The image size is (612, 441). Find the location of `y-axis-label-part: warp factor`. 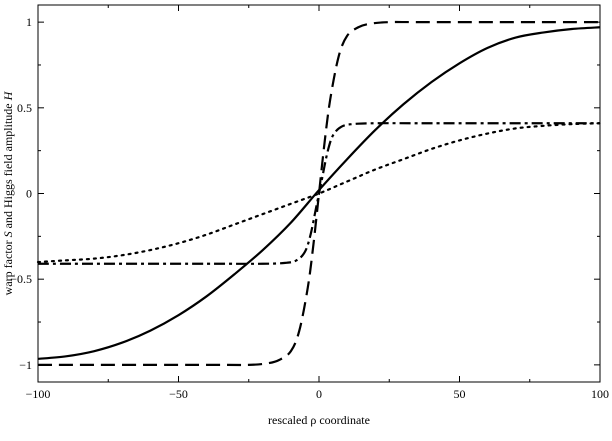

y-axis-label-part: warp factor is located at coordinates (8, 266).